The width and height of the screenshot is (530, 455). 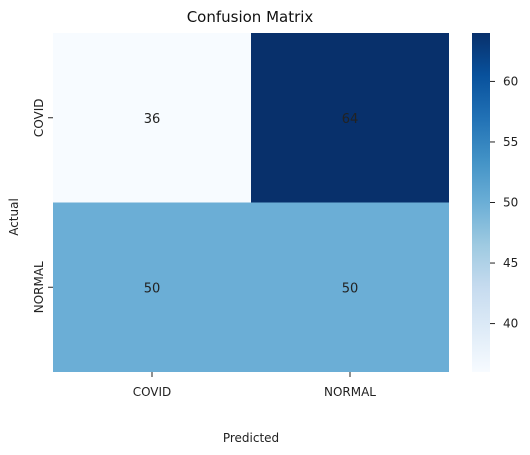 I want to click on colorbar-tick-label: 55, so click(x=510, y=142).